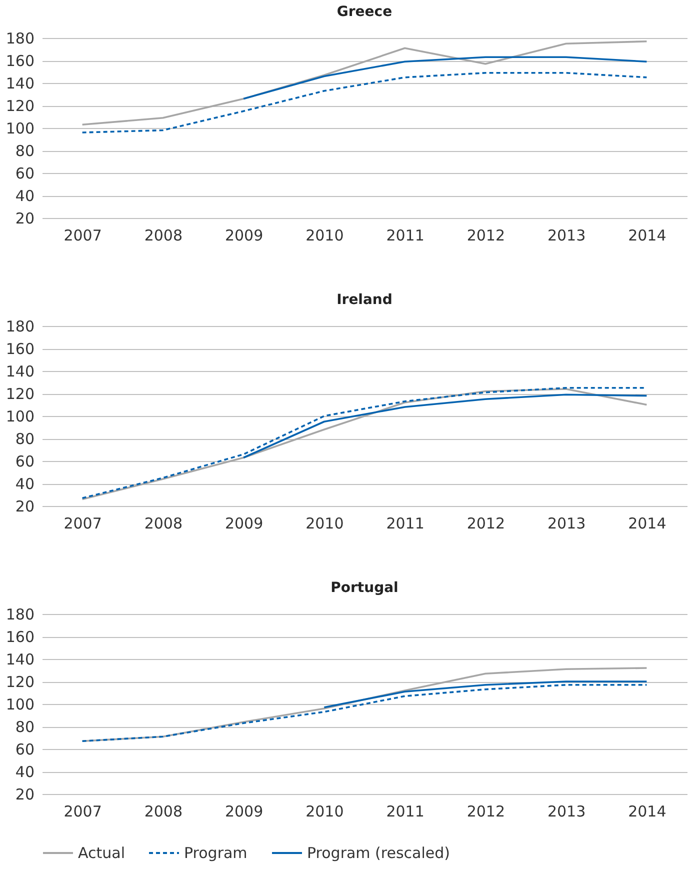  I want to click on chart-title: Ireland, so click(364, 300).